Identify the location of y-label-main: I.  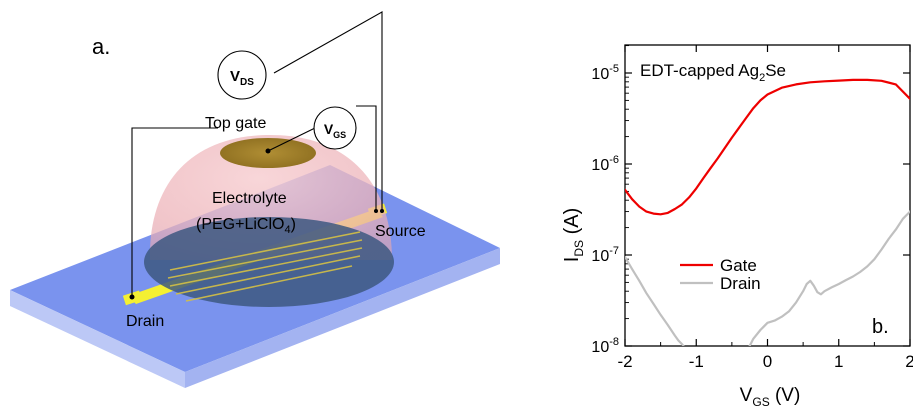
(572, 260).